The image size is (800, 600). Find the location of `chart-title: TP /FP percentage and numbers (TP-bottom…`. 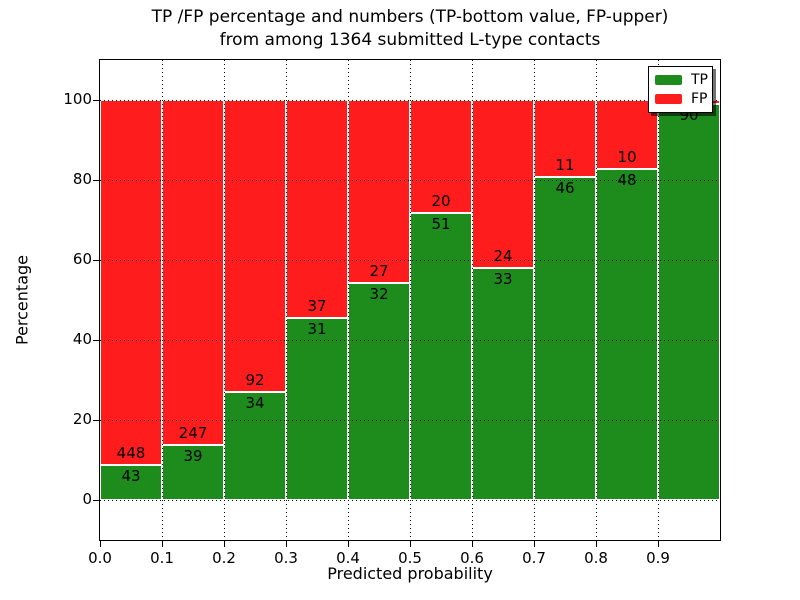

chart-title: TP /FP percentage and numbers (TP-bottom… is located at coordinates (410, 29).